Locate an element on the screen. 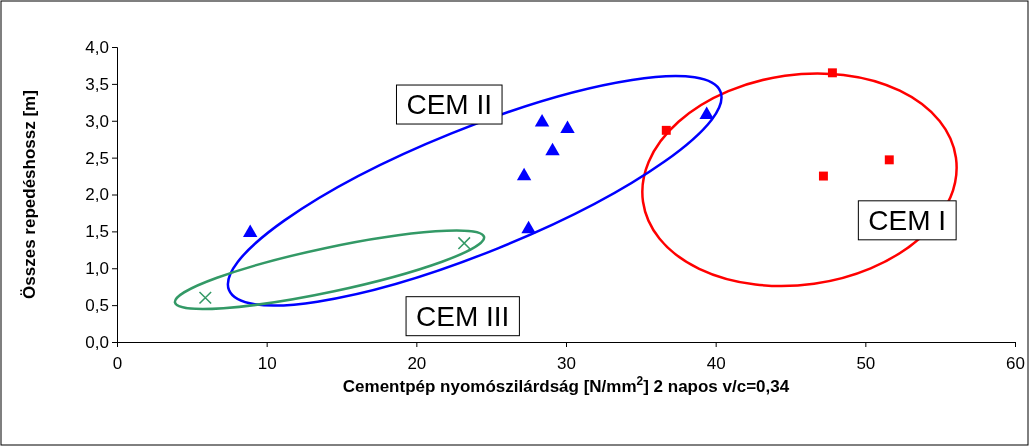 The image size is (1029, 446). x-tick-label: 20 is located at coordinates (417, 363).